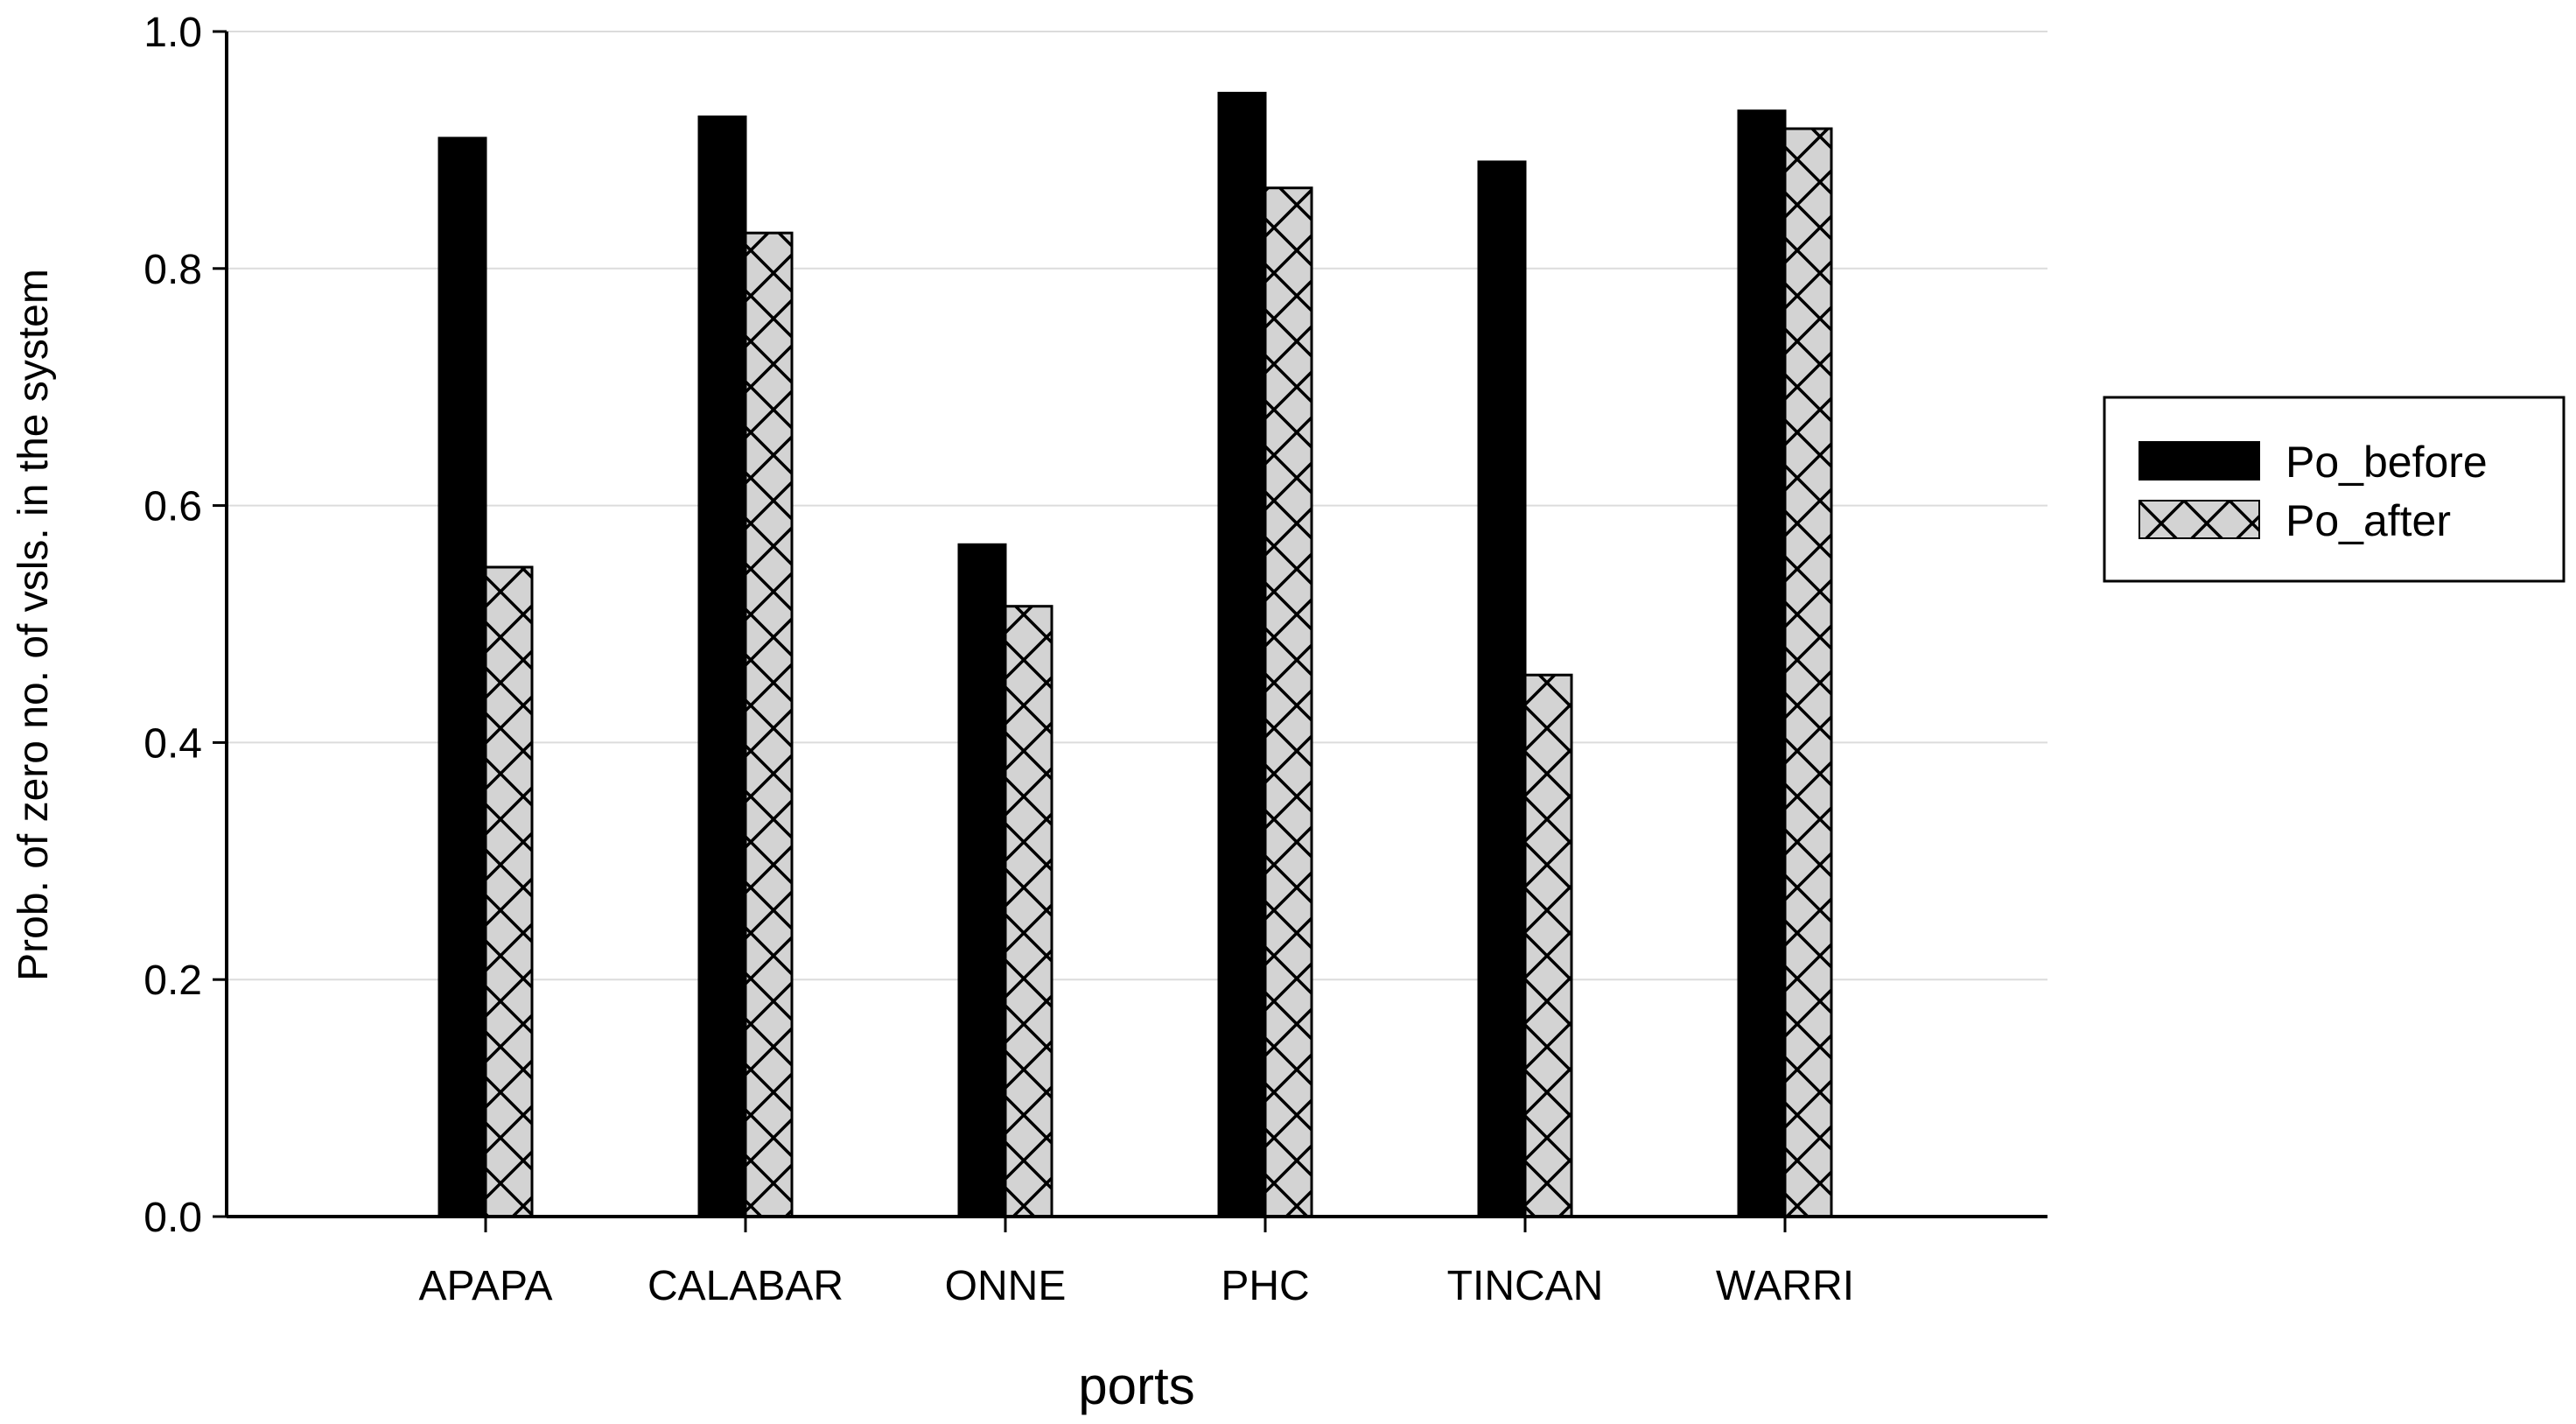 This screenshot has height=1424, width=2576. What do you see at coordinates (1502, 689) in the screenshot?
I see `bar-po-before-tincan` at bounding box center [1502, 689].